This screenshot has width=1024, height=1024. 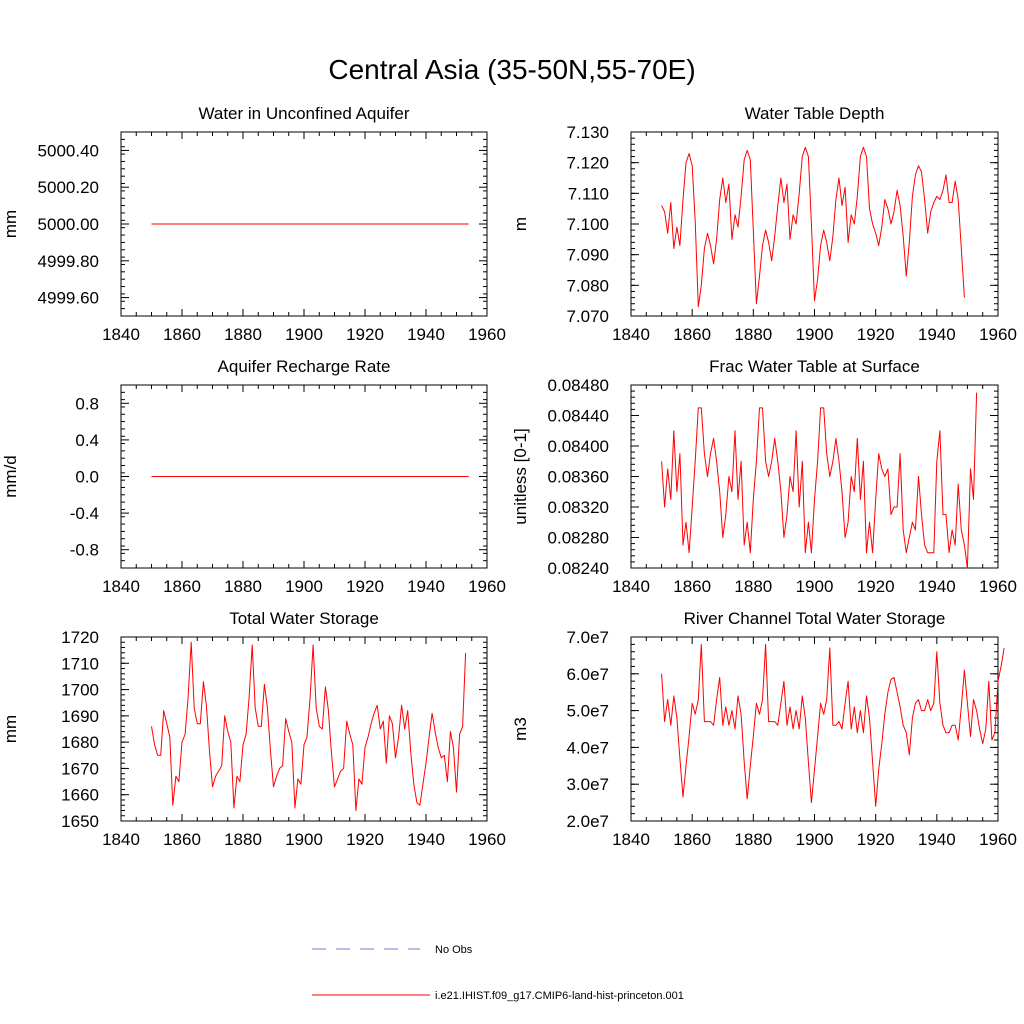 What do you see at coordinates (587, 784) in the screenshot?
I see `y-tick-label: 3.0e7` at bounding box center [587, 784].